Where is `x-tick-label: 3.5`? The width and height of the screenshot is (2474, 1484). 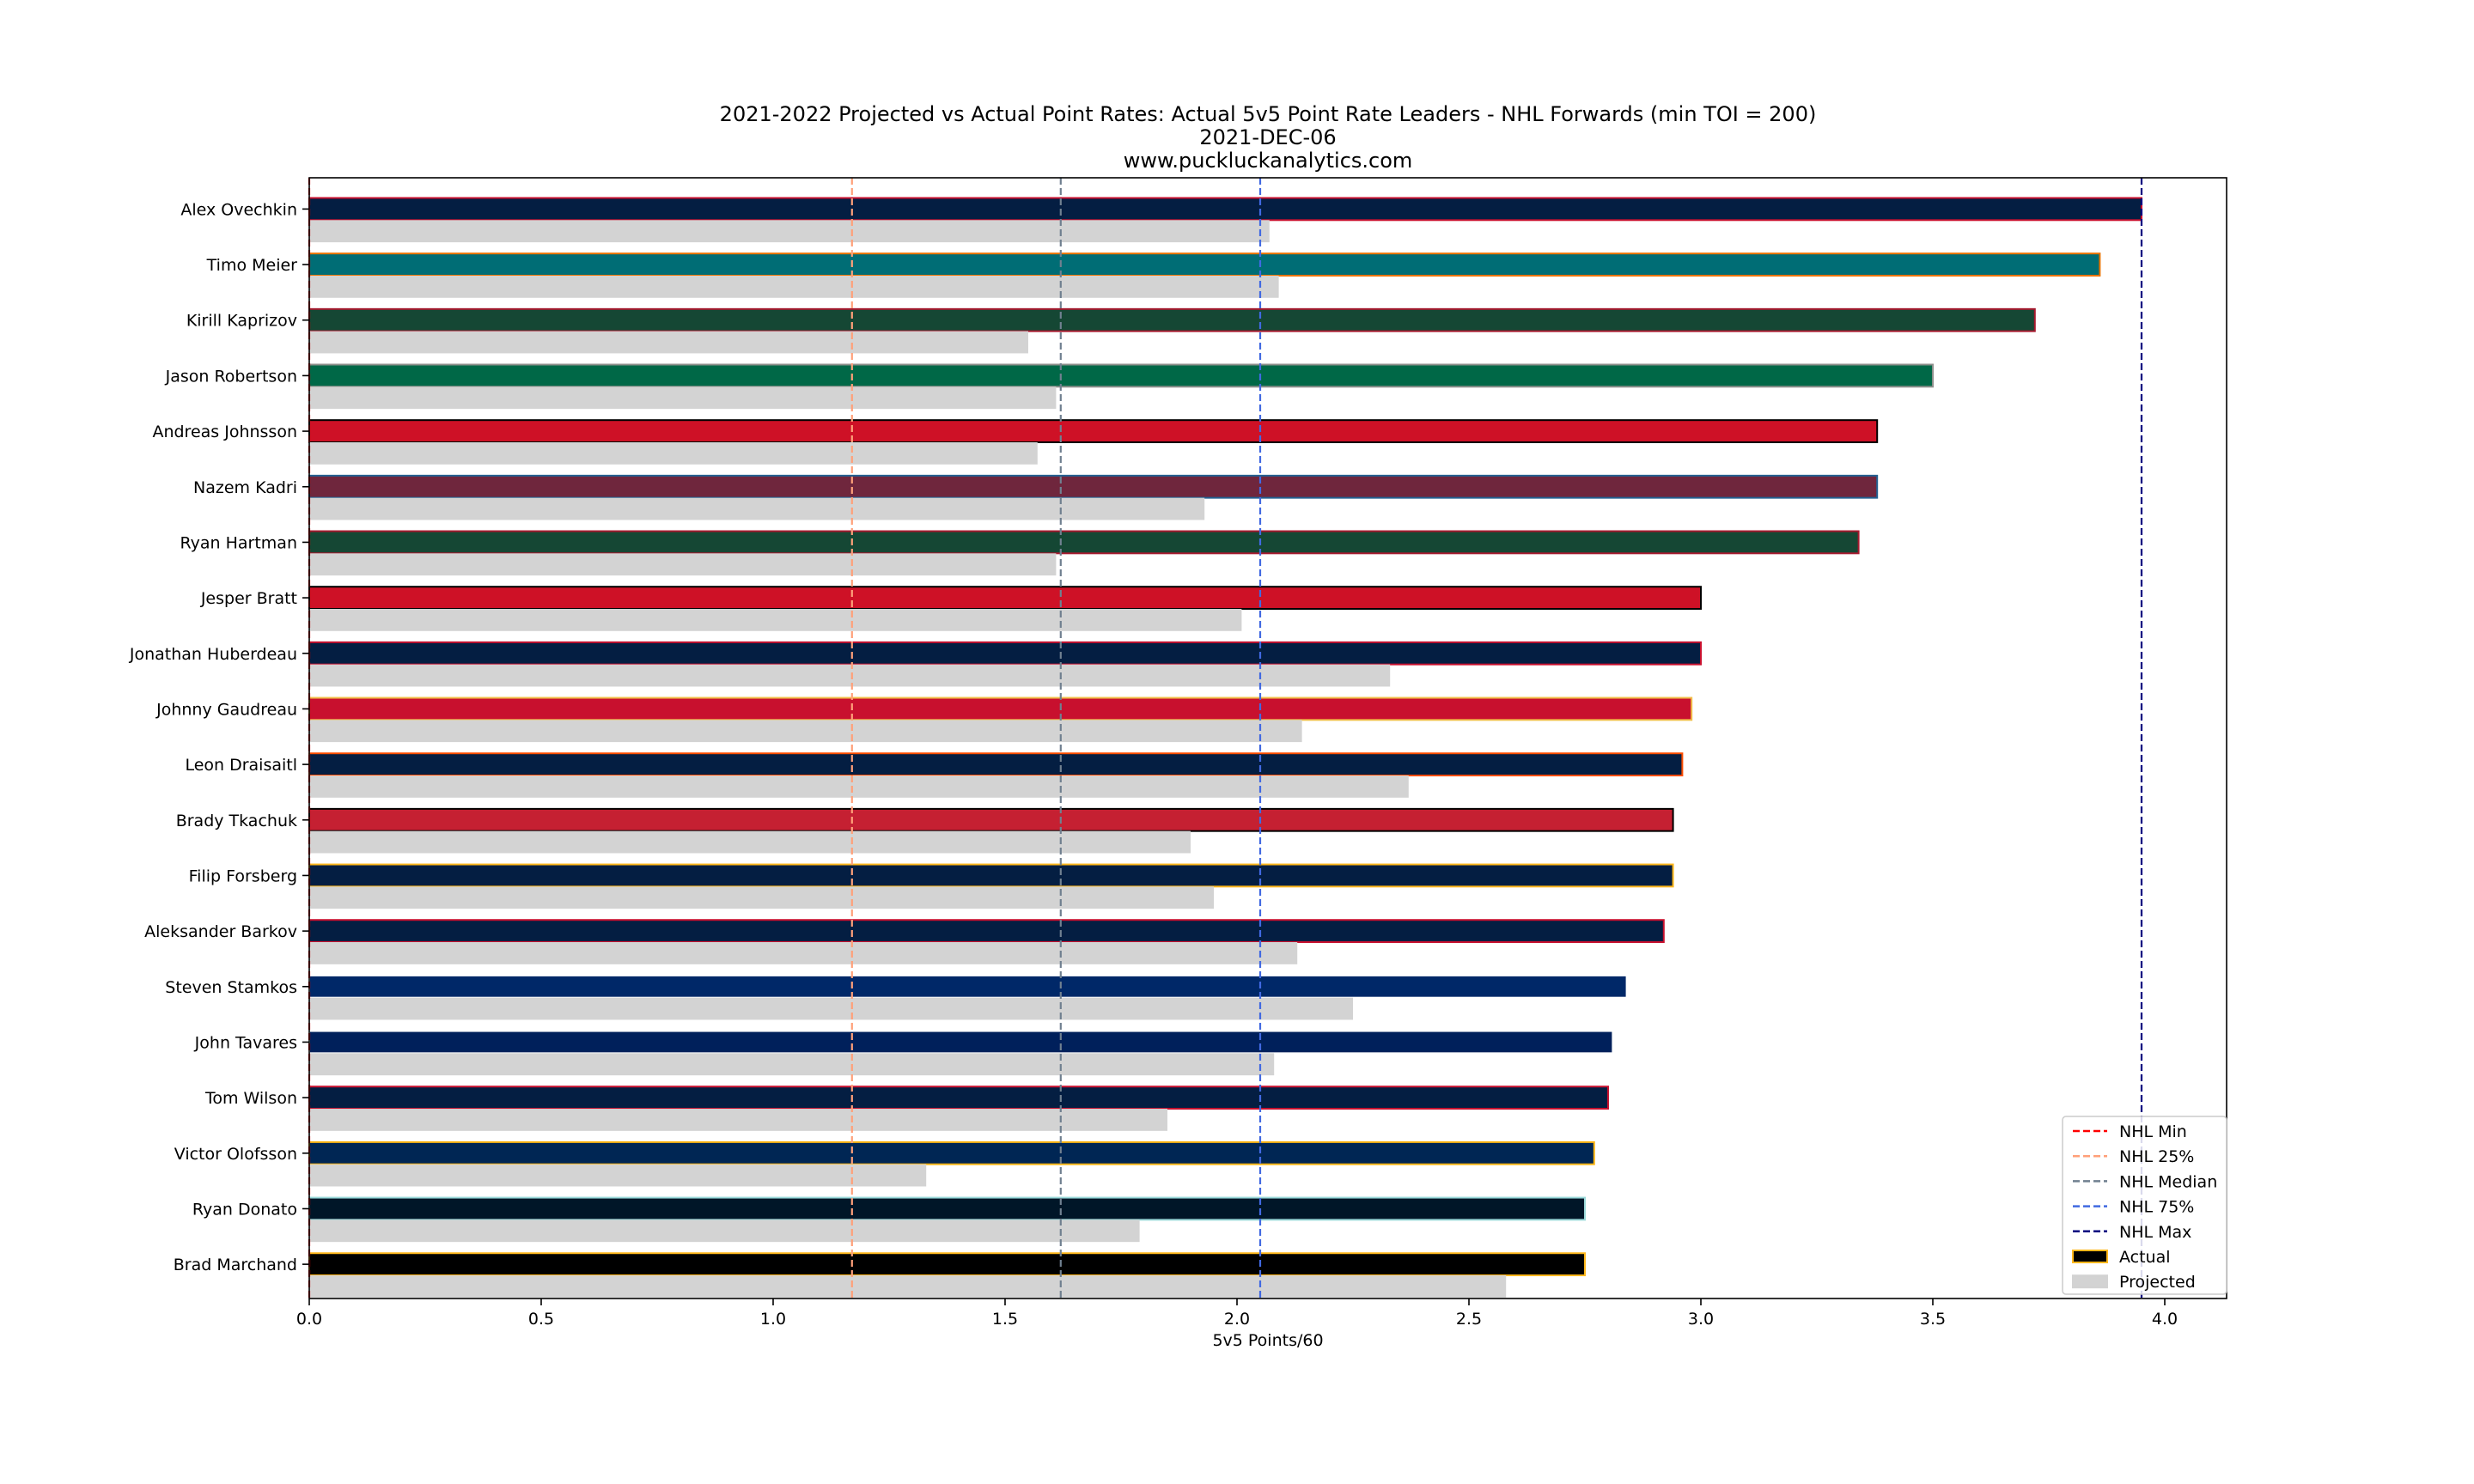 x-tick-label: 3.5 is located at coordinates (1933, 1319).